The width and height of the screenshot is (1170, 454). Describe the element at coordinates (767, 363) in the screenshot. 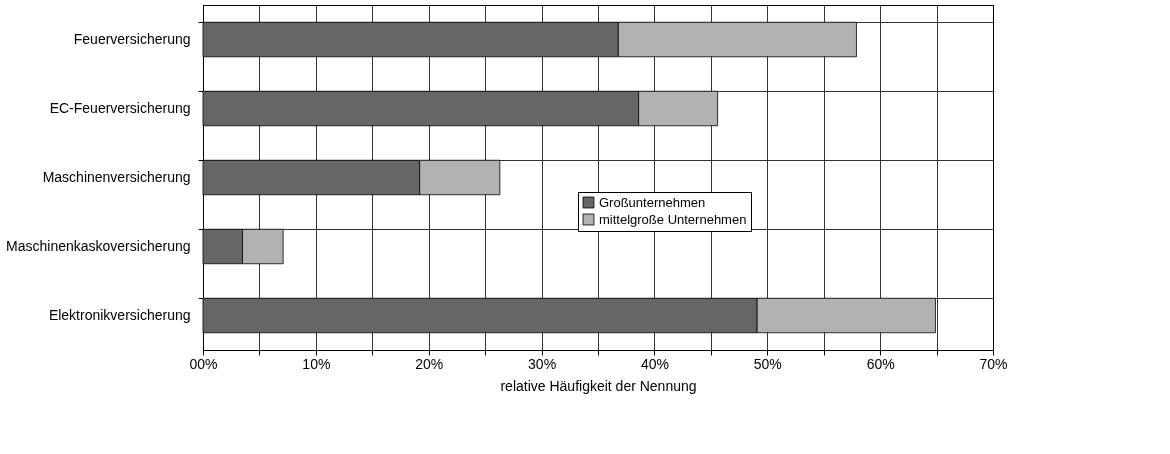

I see `x-tick-label: 50%` at that location.